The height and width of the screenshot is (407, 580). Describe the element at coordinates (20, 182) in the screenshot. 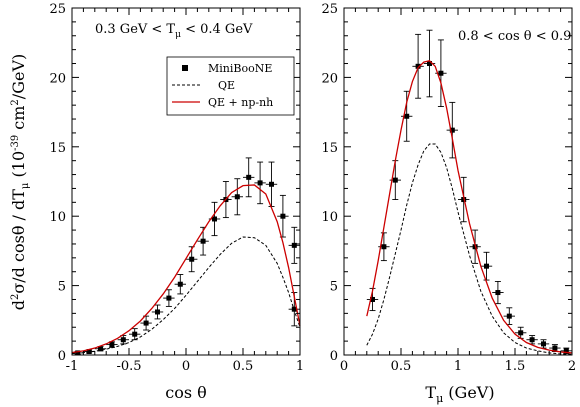

I see `left-ylabel: d2σ/d cosθ / dTμ (10-39 cm2/GeV)` at that location.